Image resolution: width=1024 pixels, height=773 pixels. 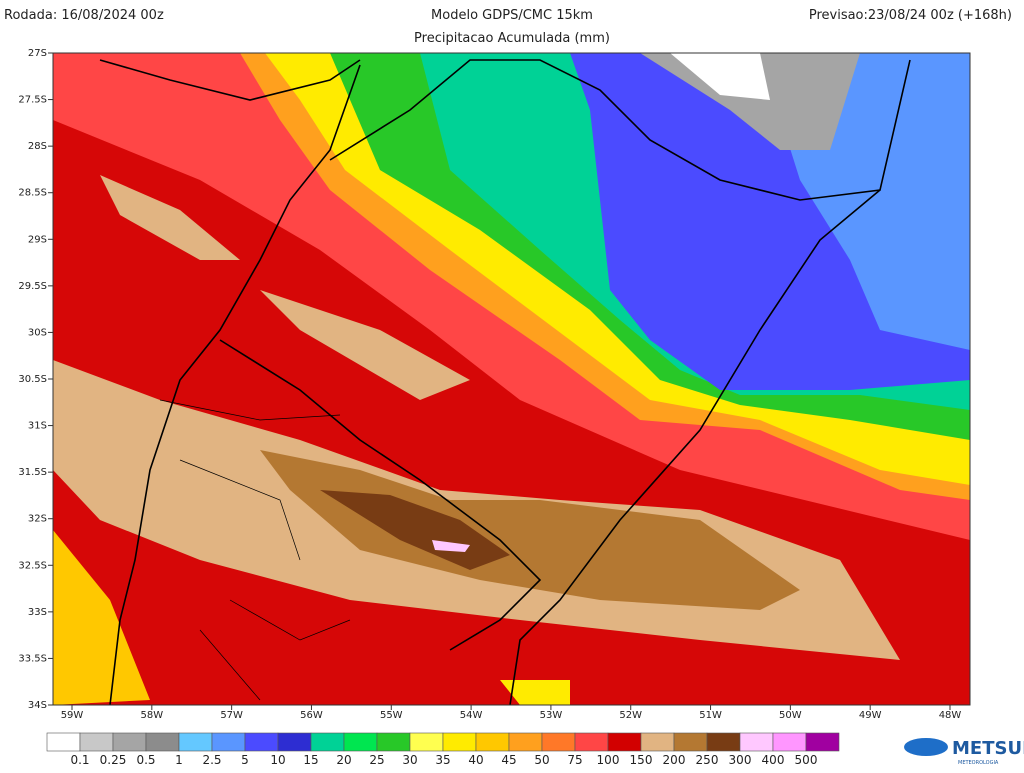 What do you see at coordinates (32, 472) in the screenshot?
I see `lat-label: 31.5S` at bounding box center [32, 472].